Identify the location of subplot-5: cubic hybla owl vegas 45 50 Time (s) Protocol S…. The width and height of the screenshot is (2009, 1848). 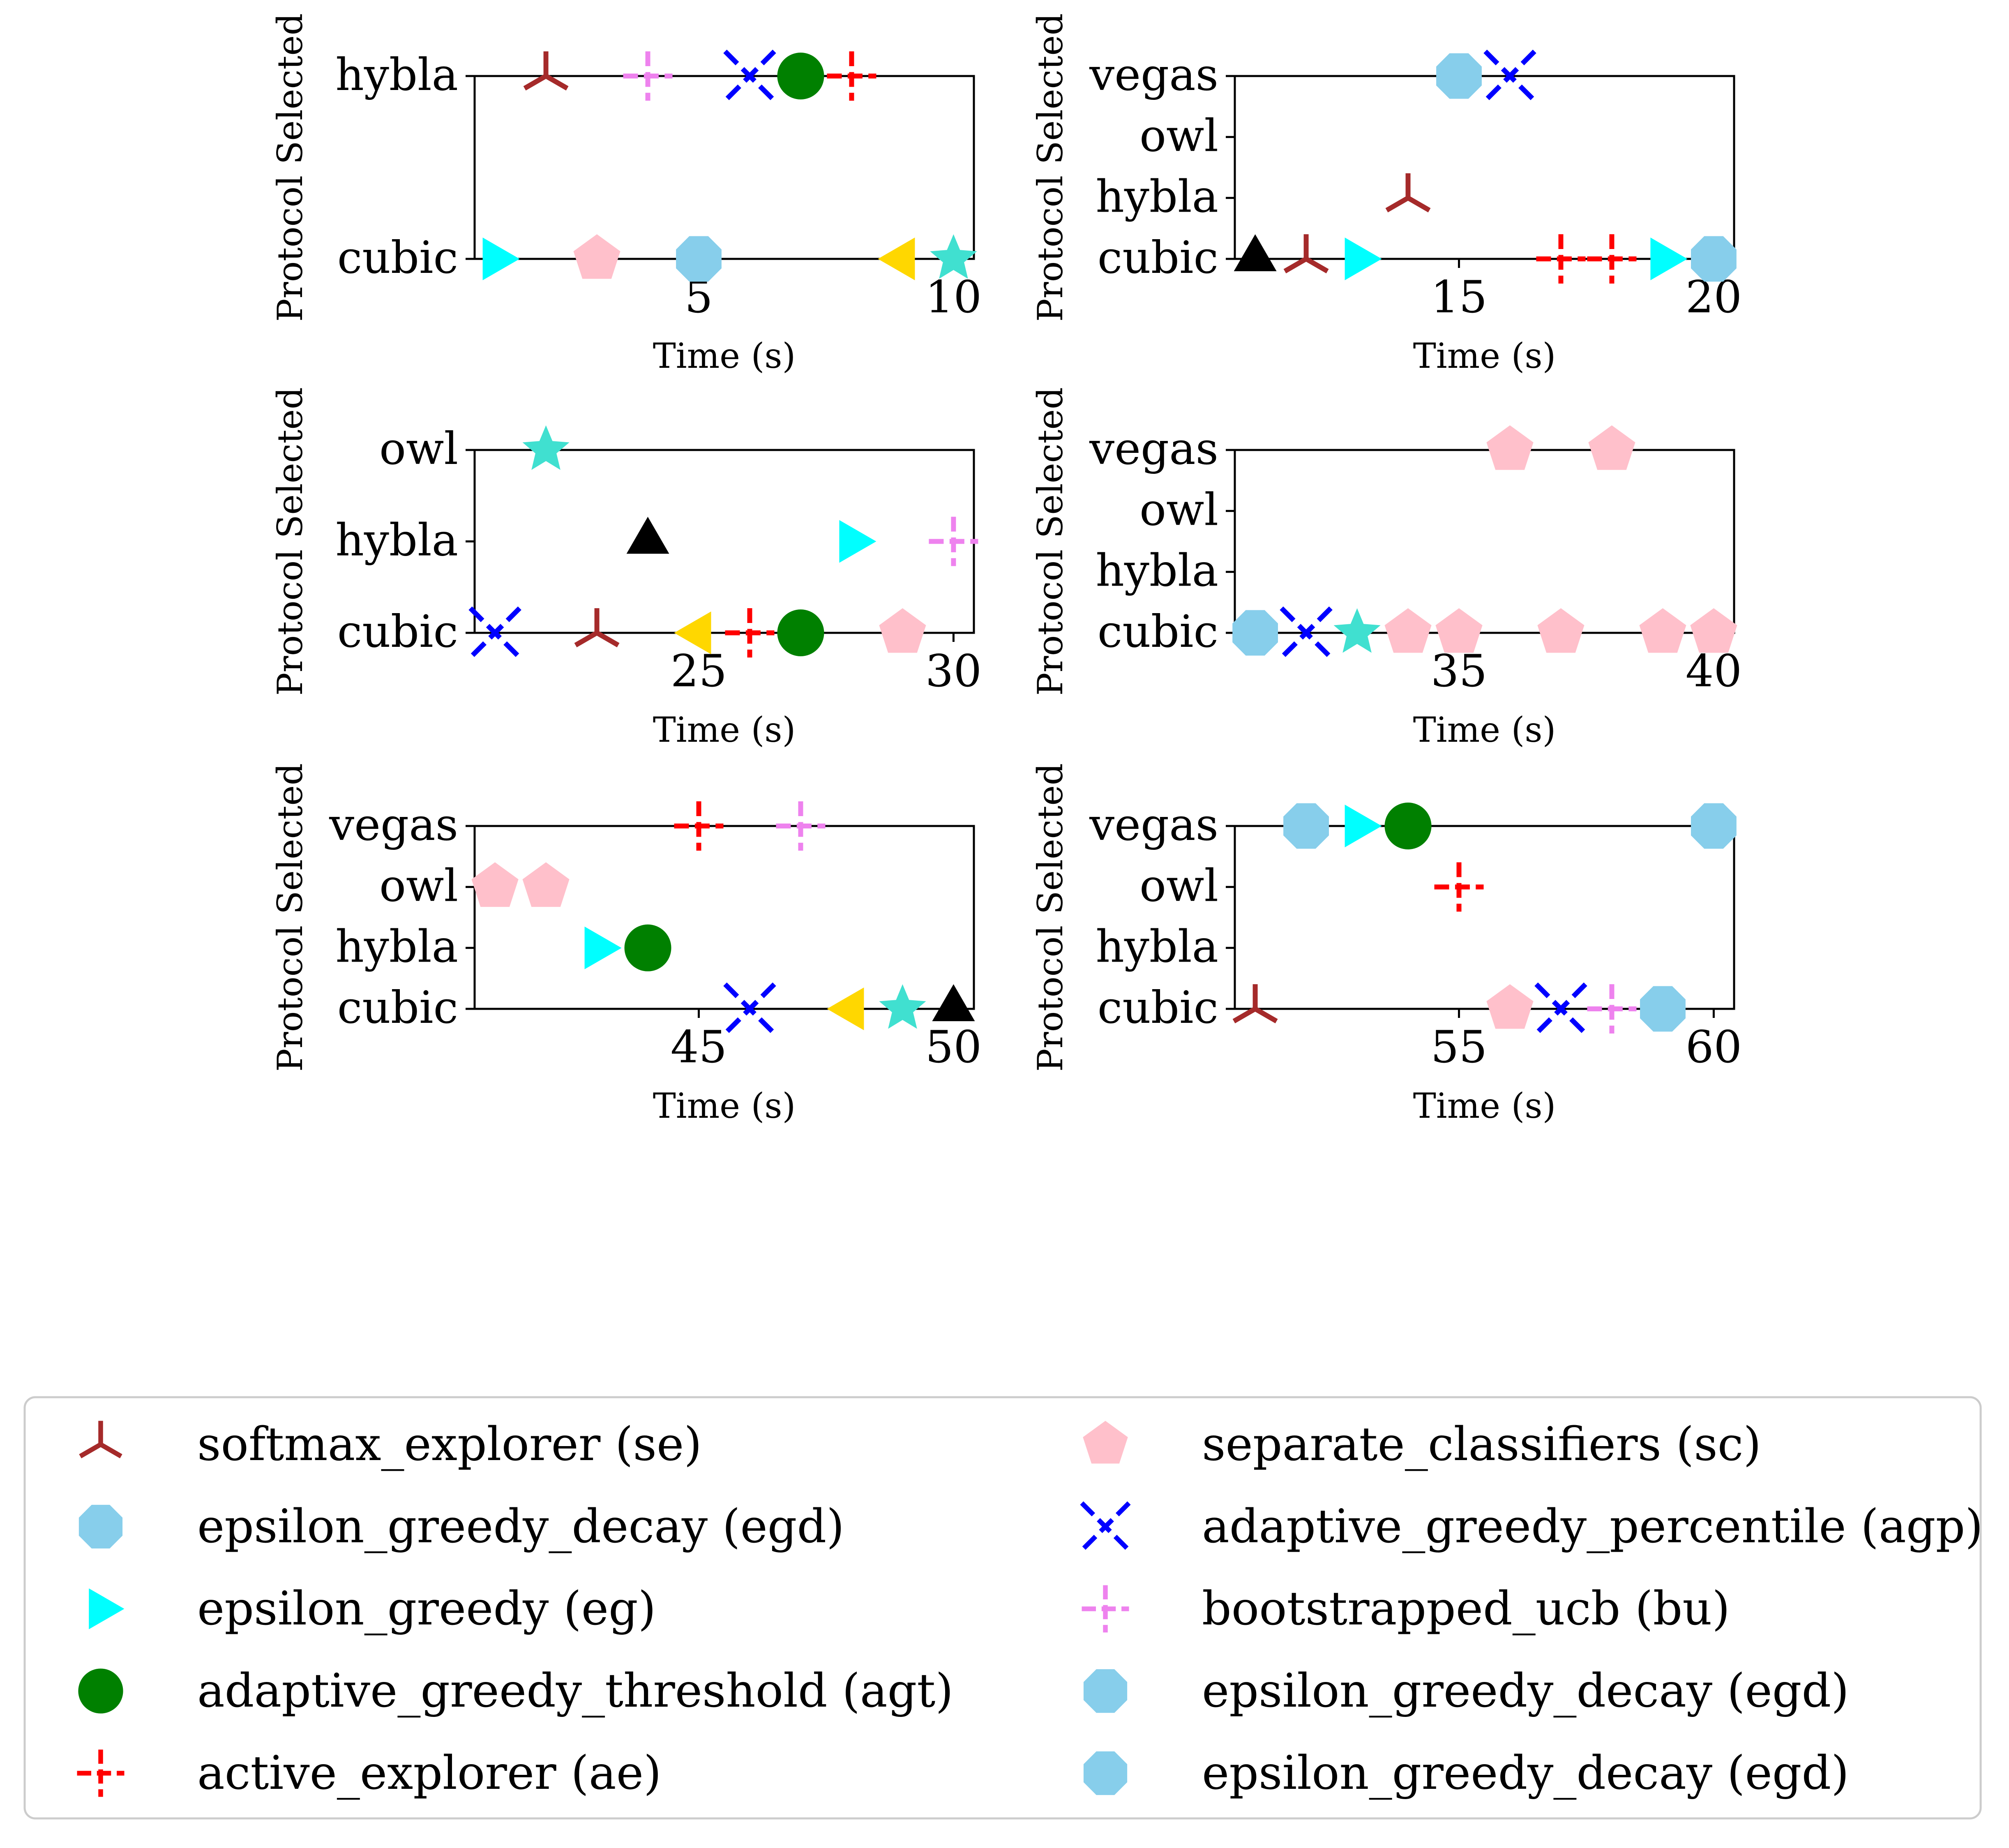
(626, 945).